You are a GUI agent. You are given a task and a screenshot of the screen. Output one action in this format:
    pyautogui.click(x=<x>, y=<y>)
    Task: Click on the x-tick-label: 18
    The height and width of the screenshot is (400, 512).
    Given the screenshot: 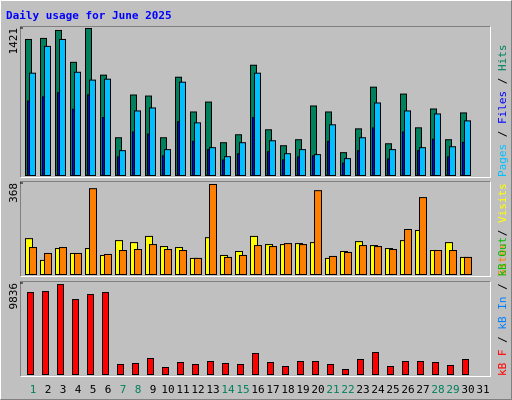 What is the action you would take?
    pyautogui.click(x=287, y=389)
    